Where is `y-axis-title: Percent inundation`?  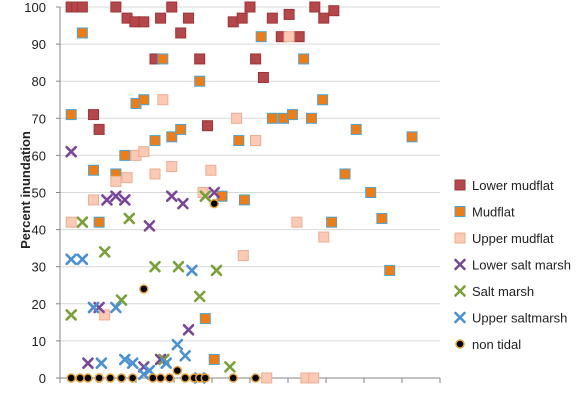 y-axis-title: Percent inundation is located at coordinates (25, 190).